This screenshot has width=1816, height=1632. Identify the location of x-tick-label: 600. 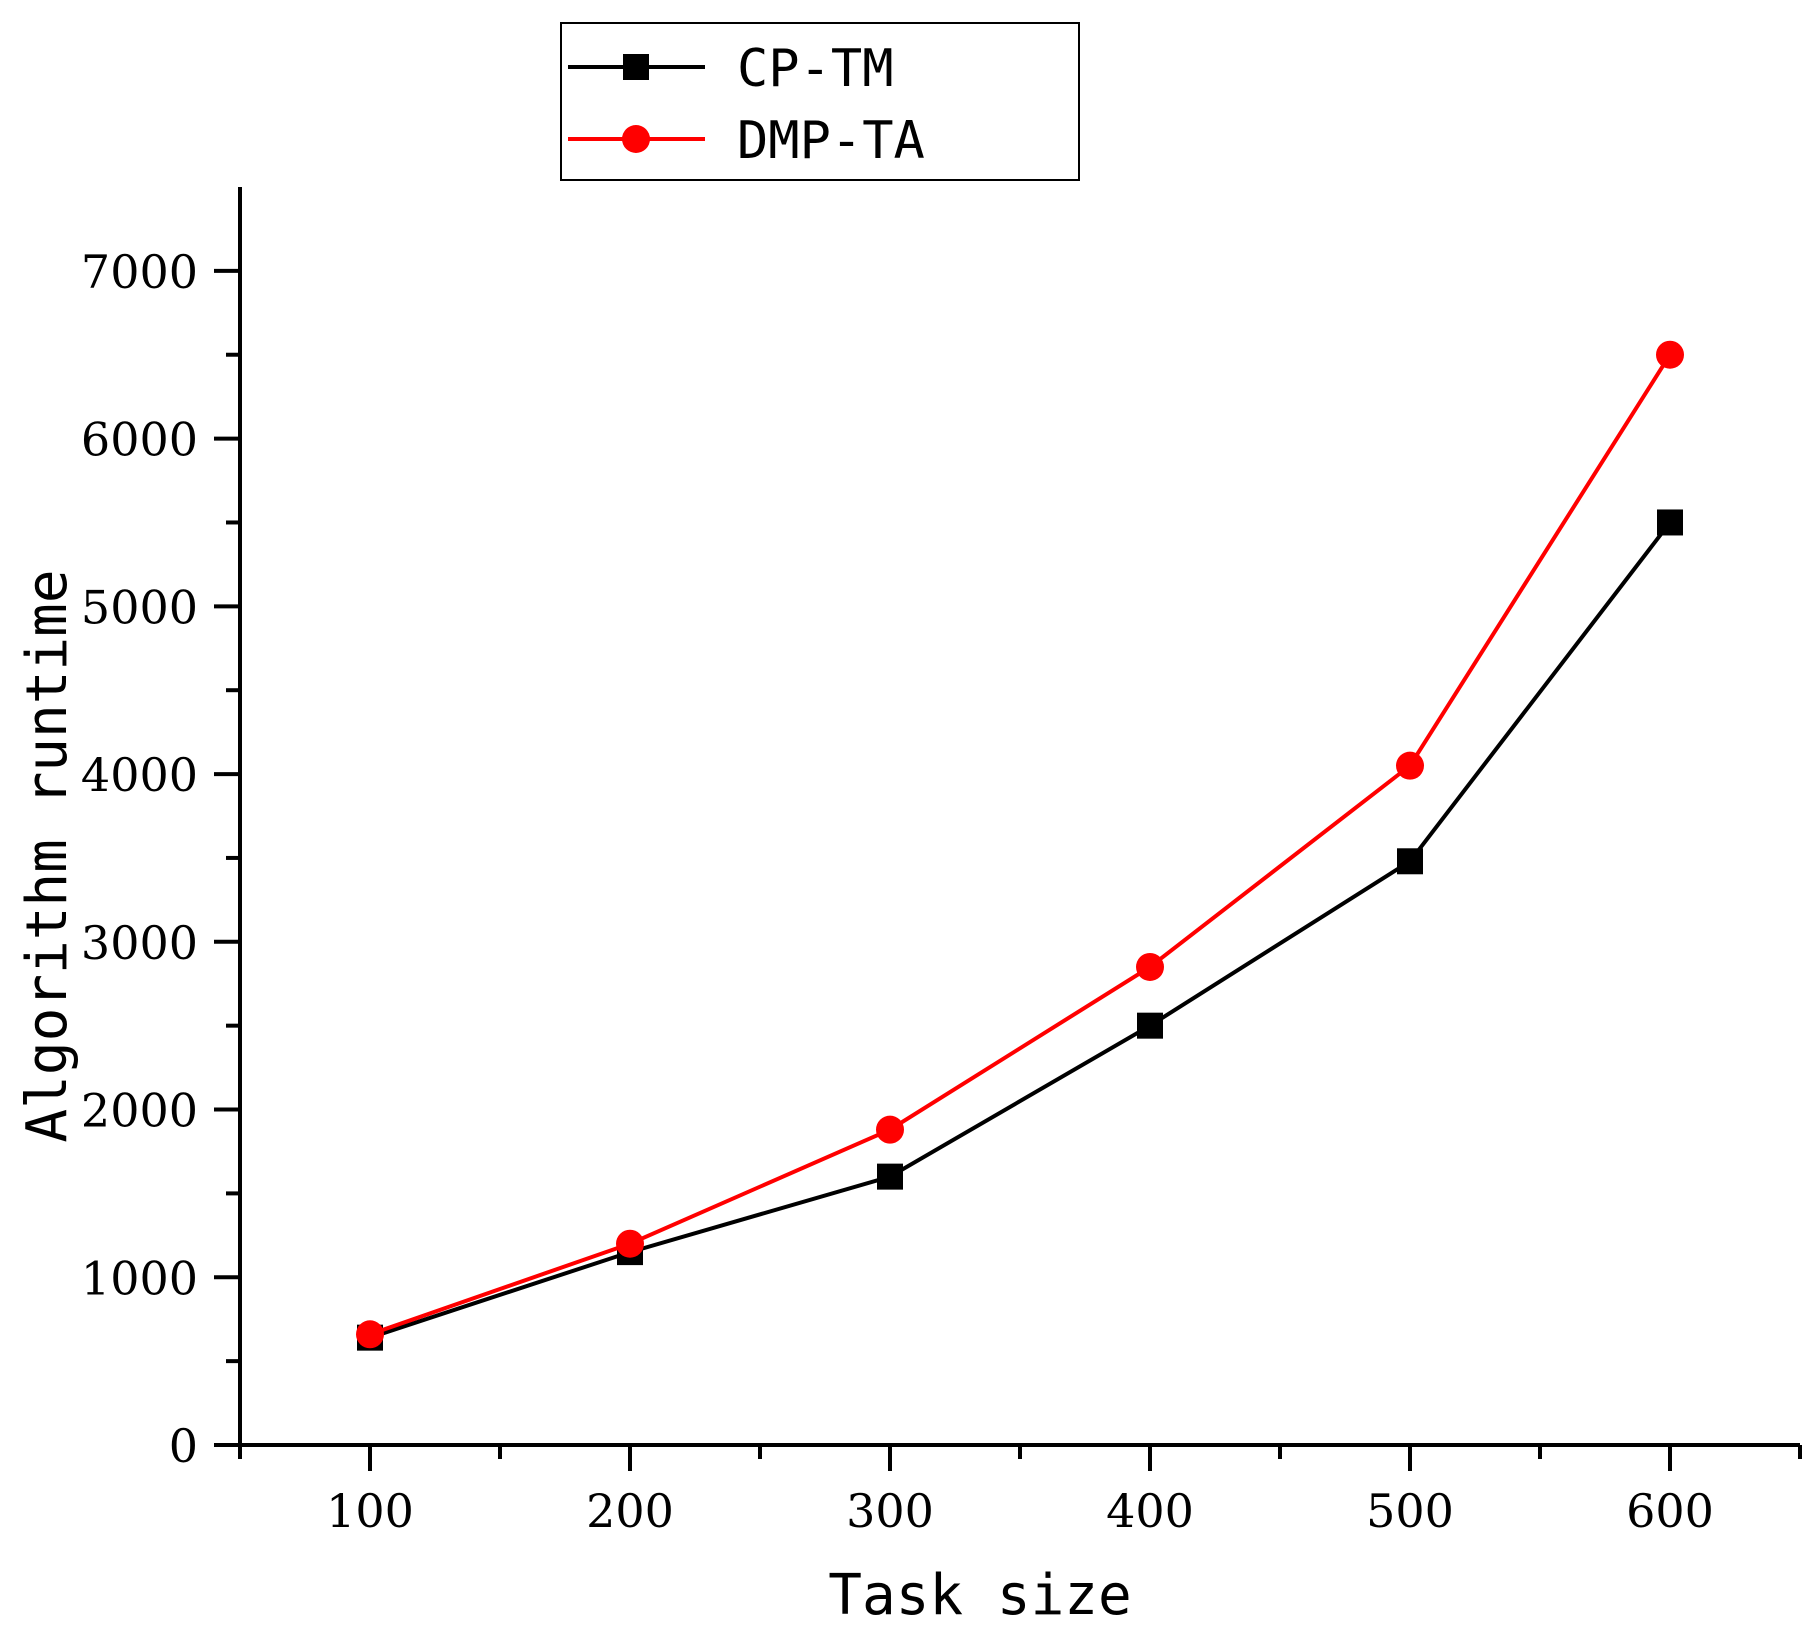
(1670, 1511).